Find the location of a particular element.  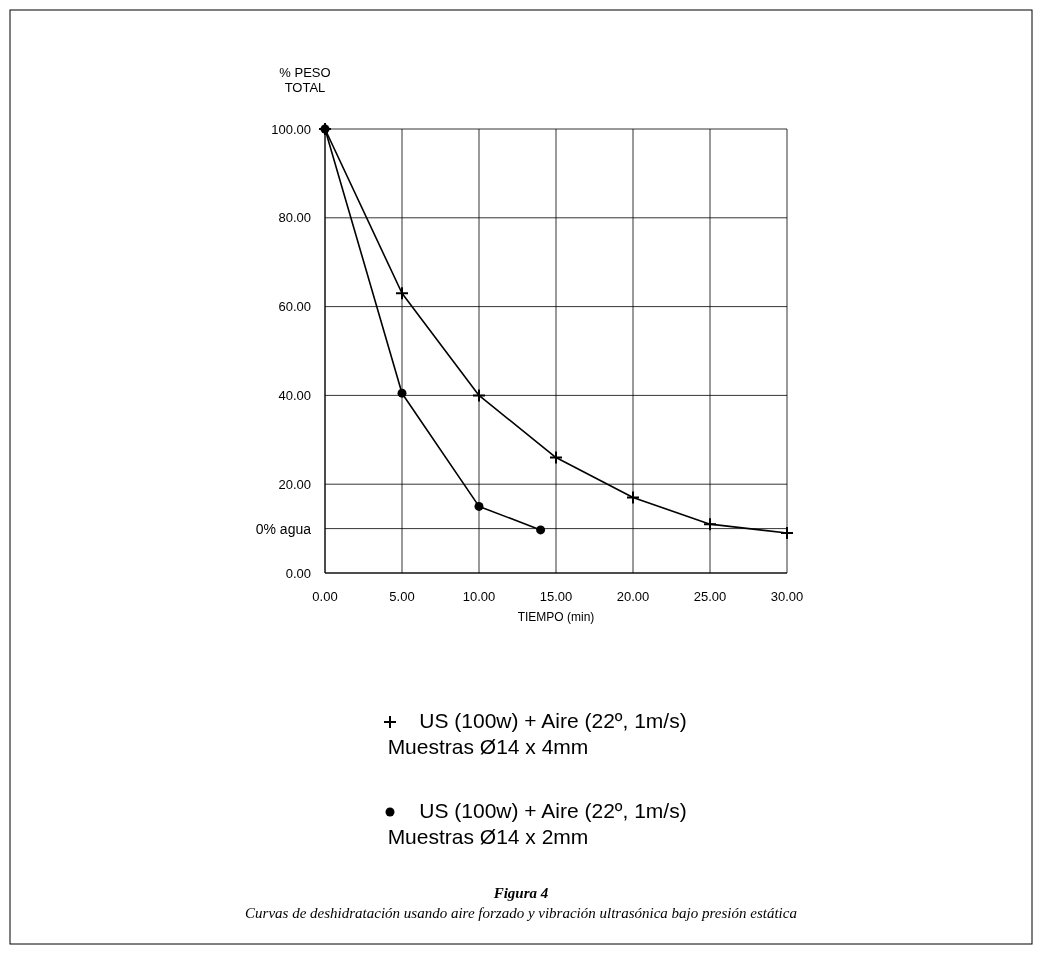

x-tick-label: 30.00 is located at coordinates (787, 596).